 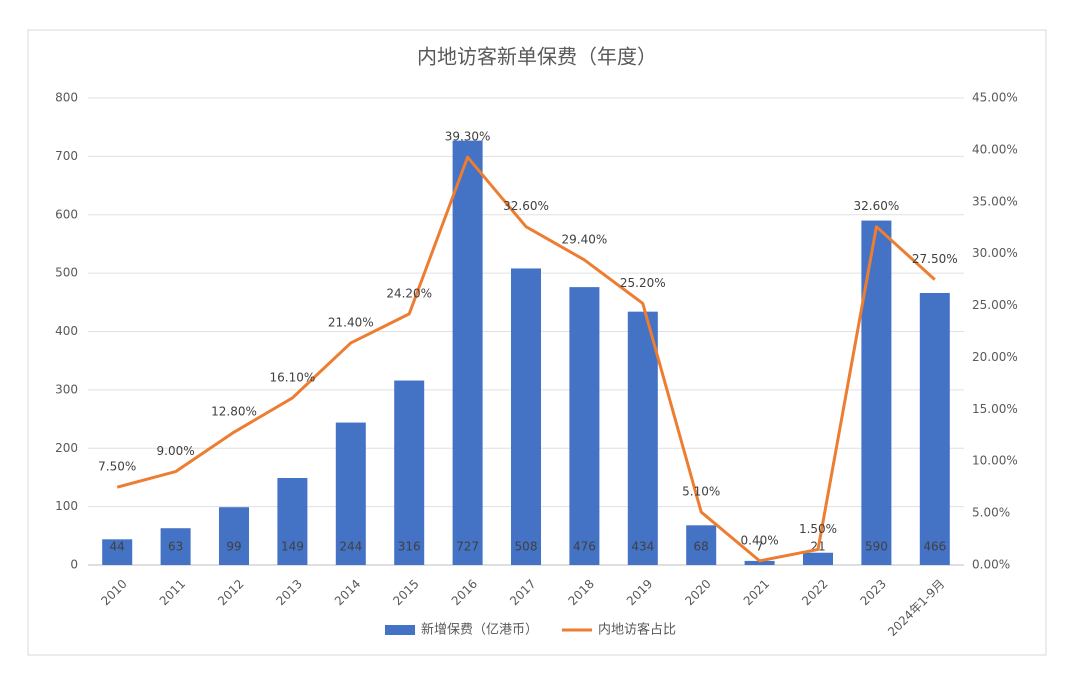 I want to click on y-tick-label: 800, so click(x=66, y=98).